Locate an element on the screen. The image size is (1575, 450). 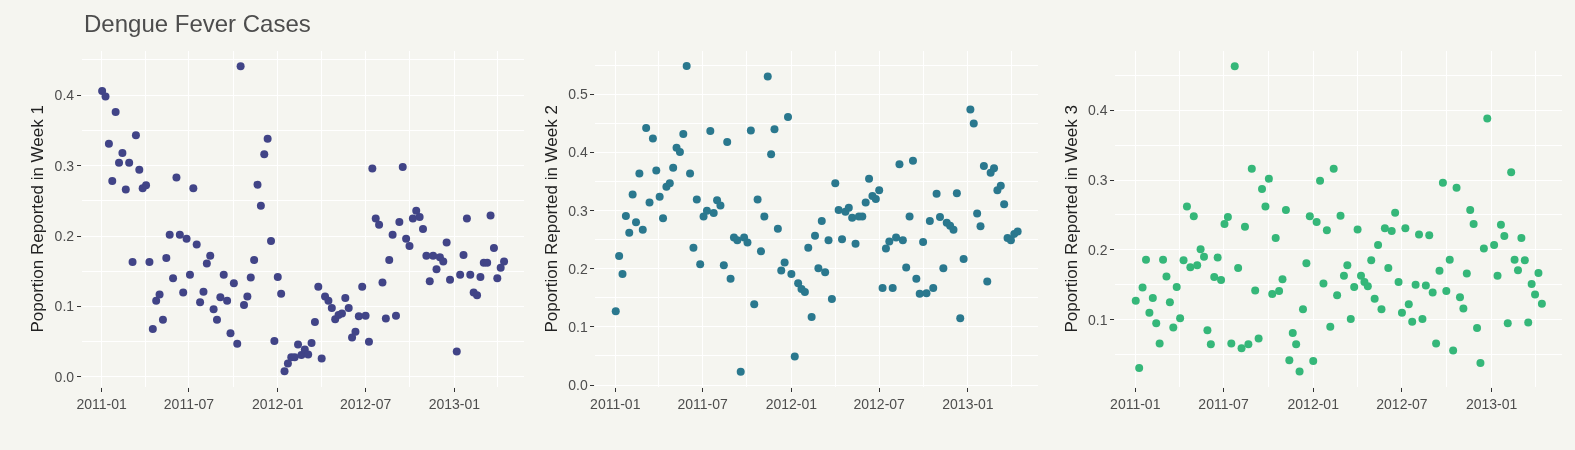
y-axis-title: Poportion Reported in Week 2 is located at coordinates (551, 219).